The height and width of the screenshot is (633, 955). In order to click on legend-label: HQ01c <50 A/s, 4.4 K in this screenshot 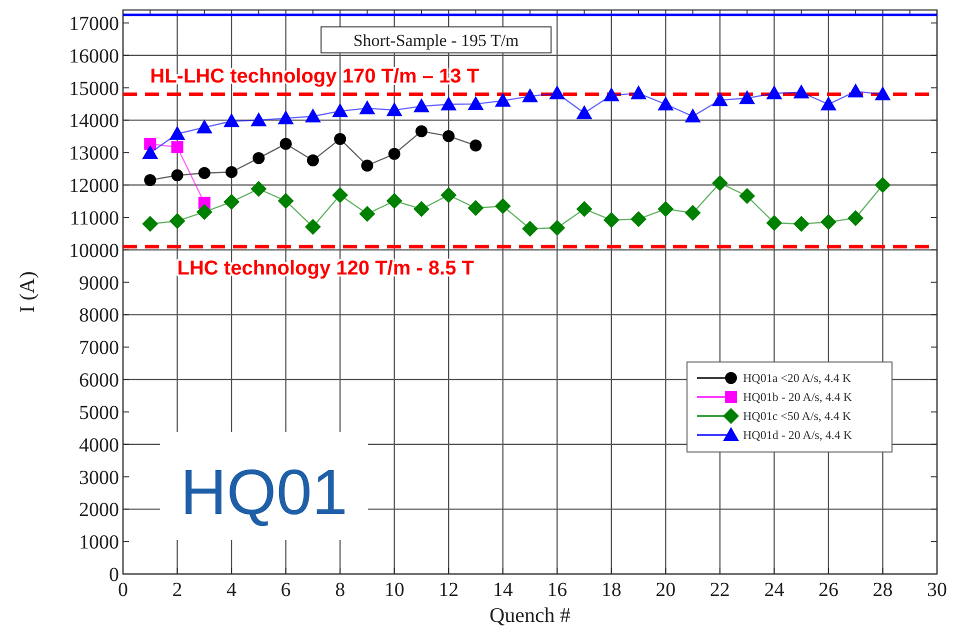, I will do `click(797, 416)`.